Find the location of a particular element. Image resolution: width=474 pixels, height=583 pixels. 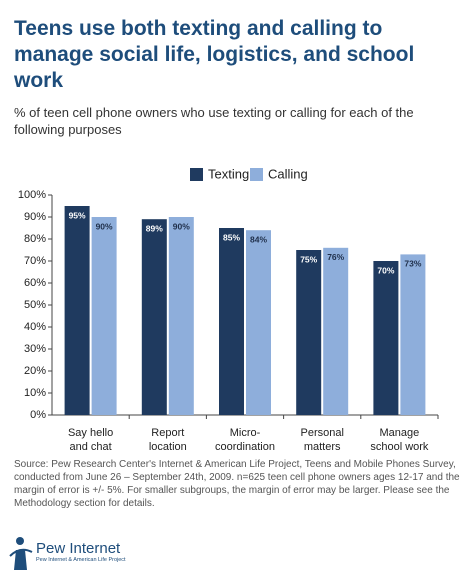

logo-text: Pew Internet is located at coordinates (78, 548).